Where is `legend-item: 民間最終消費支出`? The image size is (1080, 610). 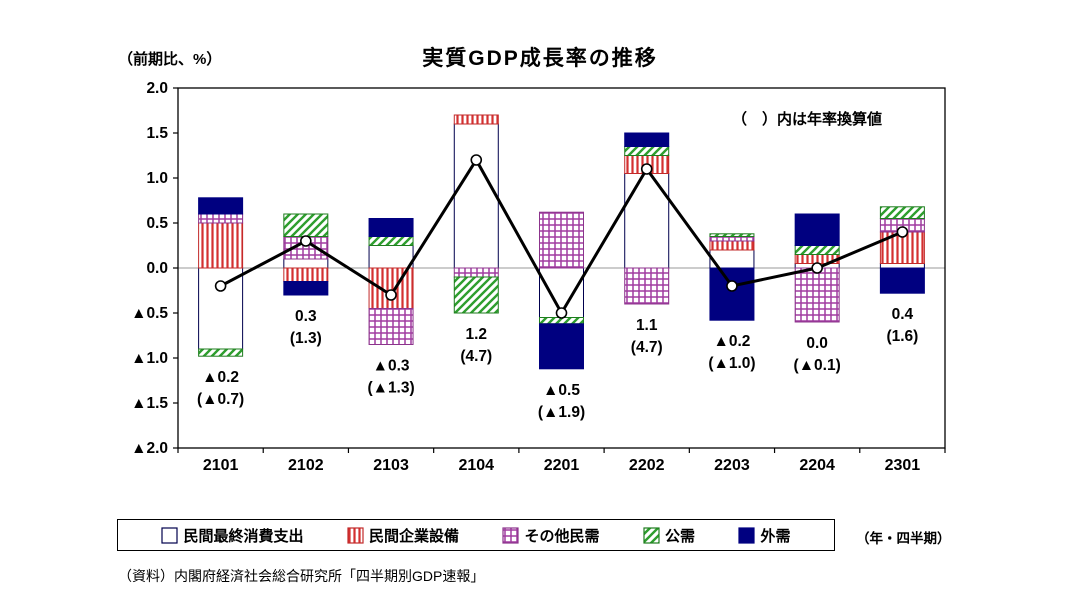 legend-item: 民間最終消費支出 is located at coordinates (232, 535).